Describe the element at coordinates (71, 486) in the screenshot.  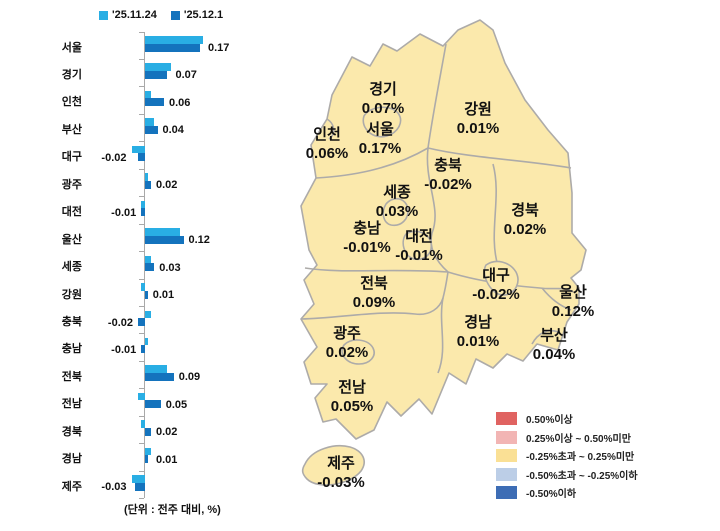
I see `category-label-제주: 제주` at that location.